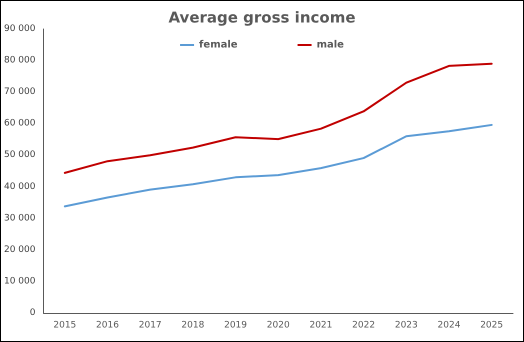 This screenshot has width=524, height=342. Describe the element at coordinates (150, 325) in the screenshot. I see `x-tick-label: 2017` at that location.